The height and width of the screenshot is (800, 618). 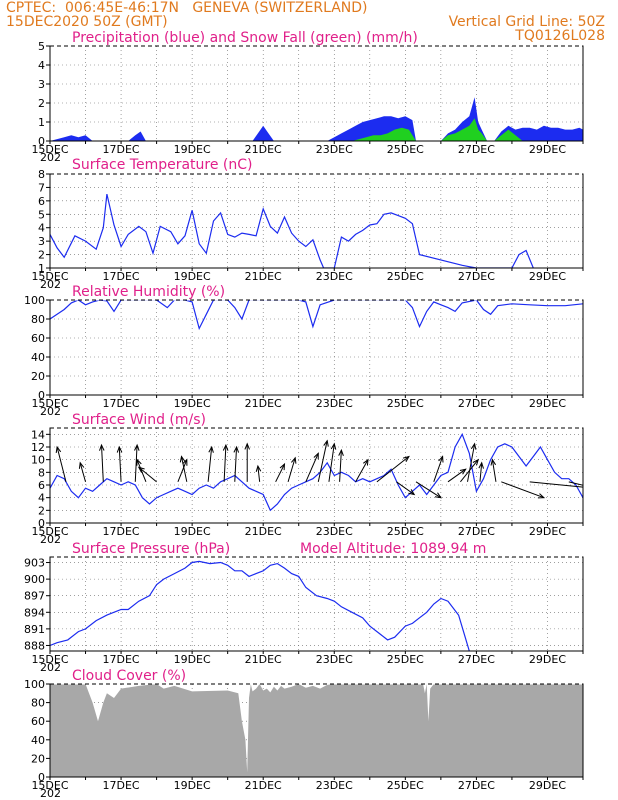 What do you see at coordinates (41, 174) in the screenshot?
I see `y-tick-label: 8` at bounding box center [41, 174].